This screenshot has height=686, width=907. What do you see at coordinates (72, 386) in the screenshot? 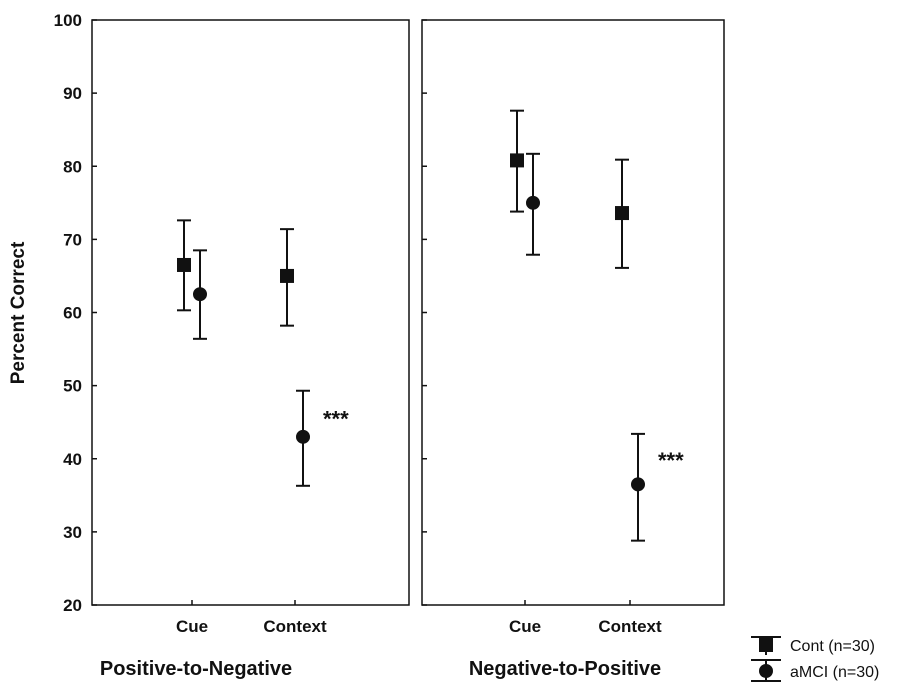
I see `y-tick-label: 50` at bounding box center [72, 386].